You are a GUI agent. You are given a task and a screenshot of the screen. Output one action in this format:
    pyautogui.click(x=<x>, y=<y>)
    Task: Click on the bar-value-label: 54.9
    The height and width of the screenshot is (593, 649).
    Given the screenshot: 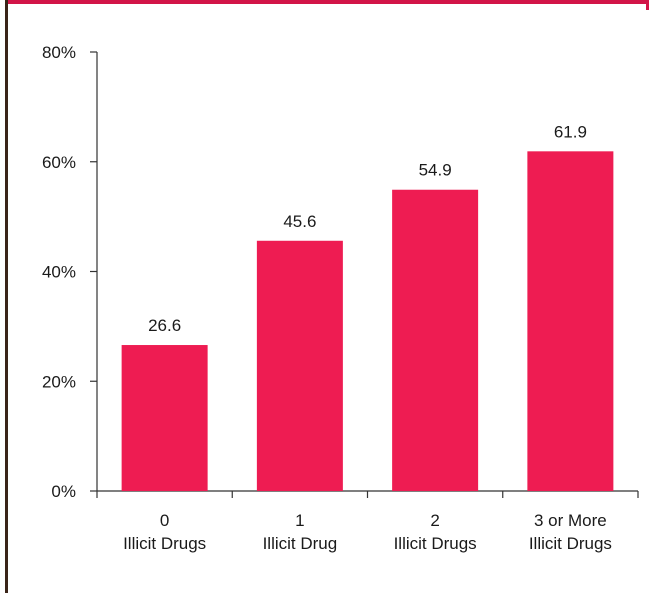 What is the action you would take?
    pyautogui.click(x=435, y=170)
    